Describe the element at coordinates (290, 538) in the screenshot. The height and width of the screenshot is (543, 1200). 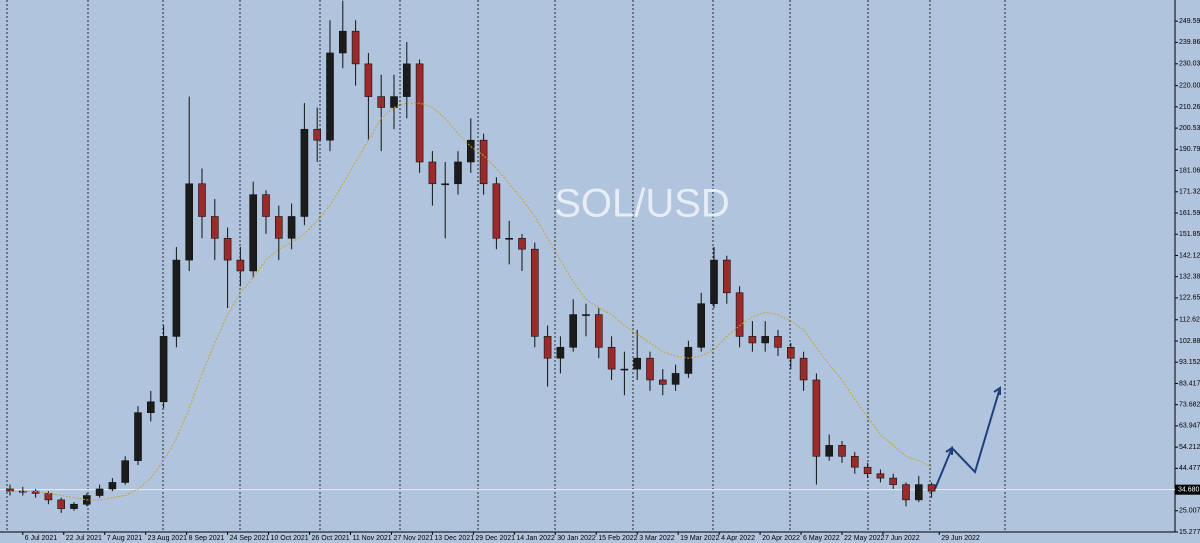
I see `x-tick-label: 10 Oct 2021` at that location.